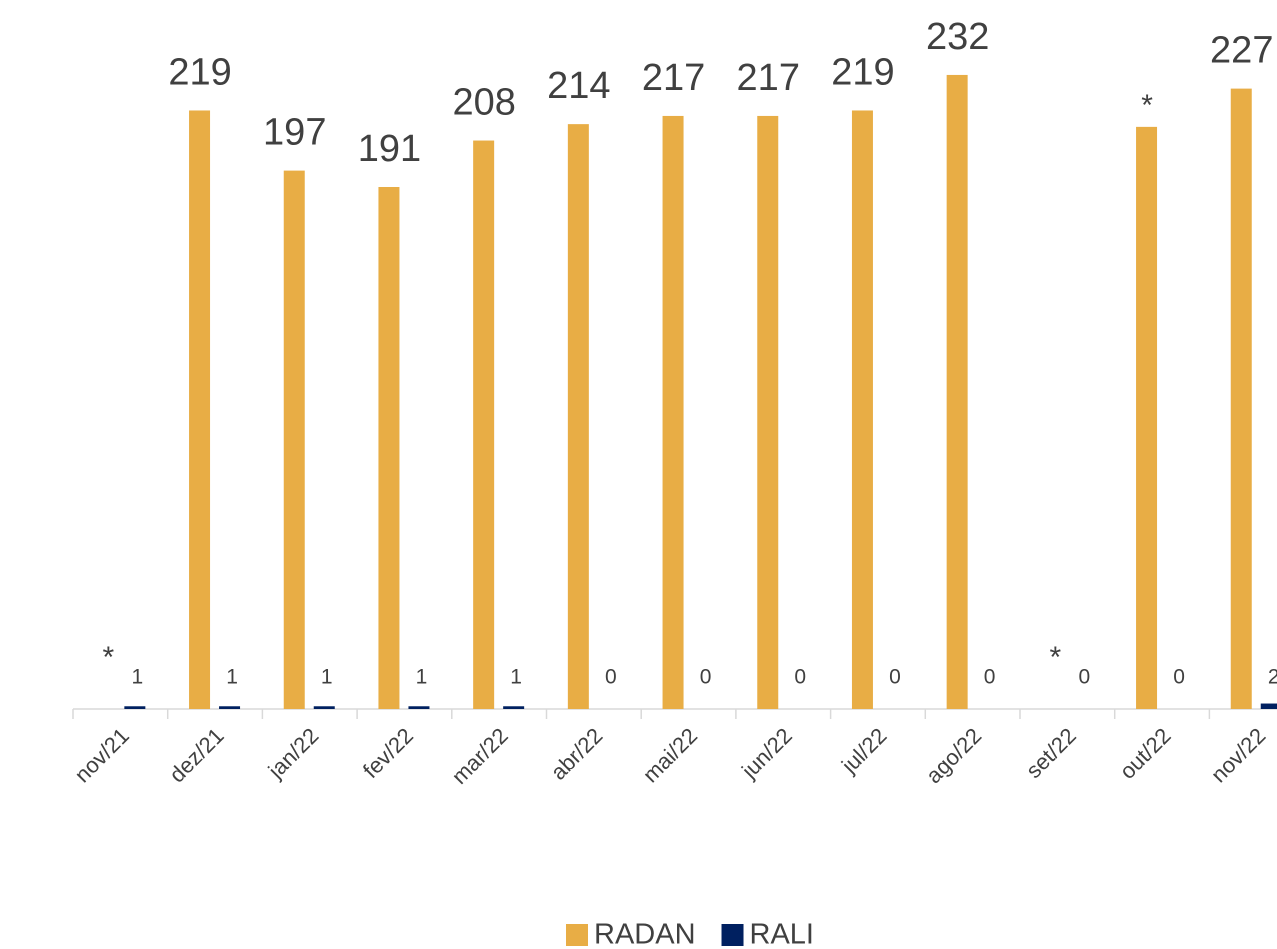  What do you see at coordinates (1051, 753) in the screenshot?
I see `x-tick-label: set/22` at bounding box center [1051, 753].